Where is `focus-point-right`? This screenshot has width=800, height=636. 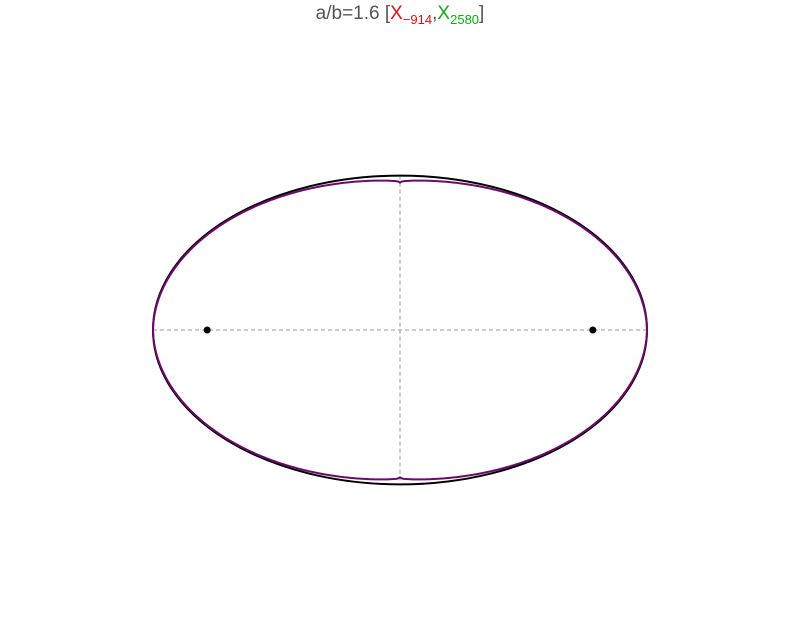 focus-point-right is located at coordinates (593, 330).